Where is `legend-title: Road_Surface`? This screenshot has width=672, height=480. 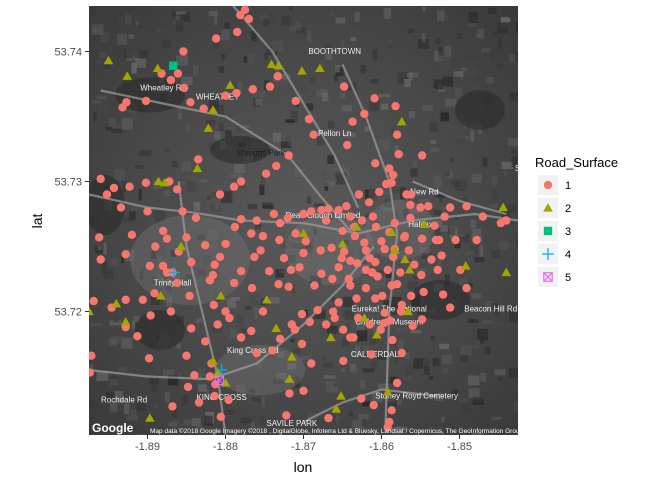 legend-title: Road_Surface is located at coordinates (576, 162).